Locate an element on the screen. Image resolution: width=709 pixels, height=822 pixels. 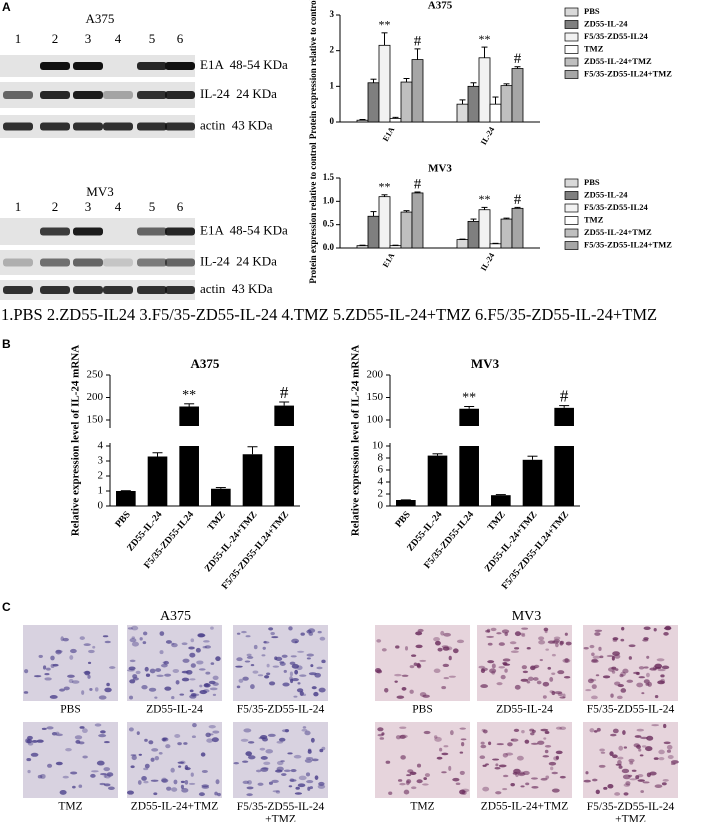
y-tick-label: 1.0 is located at coordinates (329, 200).